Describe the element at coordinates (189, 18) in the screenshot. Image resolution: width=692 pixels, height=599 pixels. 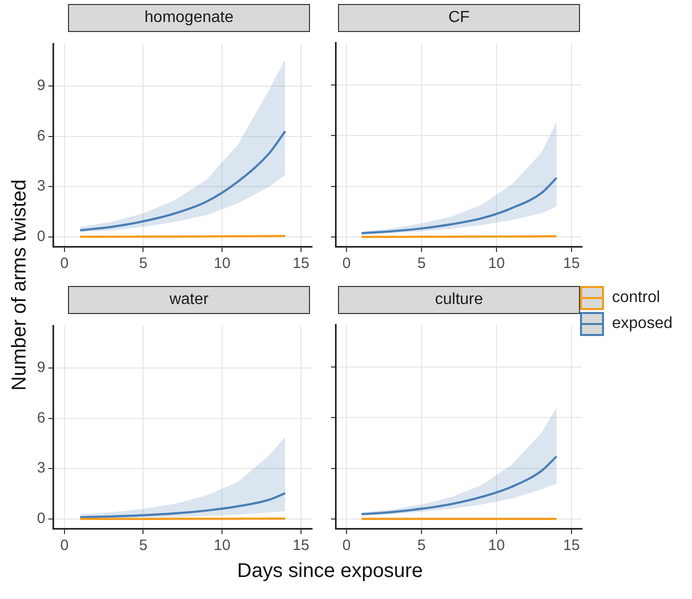
I see `chart-title: homogenate` at that location.